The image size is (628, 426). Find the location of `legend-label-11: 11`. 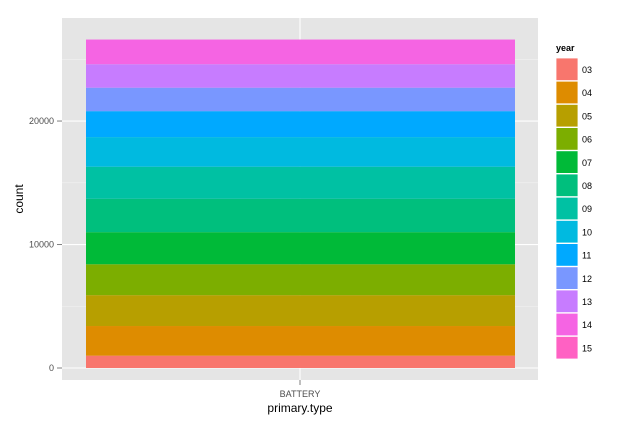

legend-label-11: 11 is located at coordinates (586, 256).